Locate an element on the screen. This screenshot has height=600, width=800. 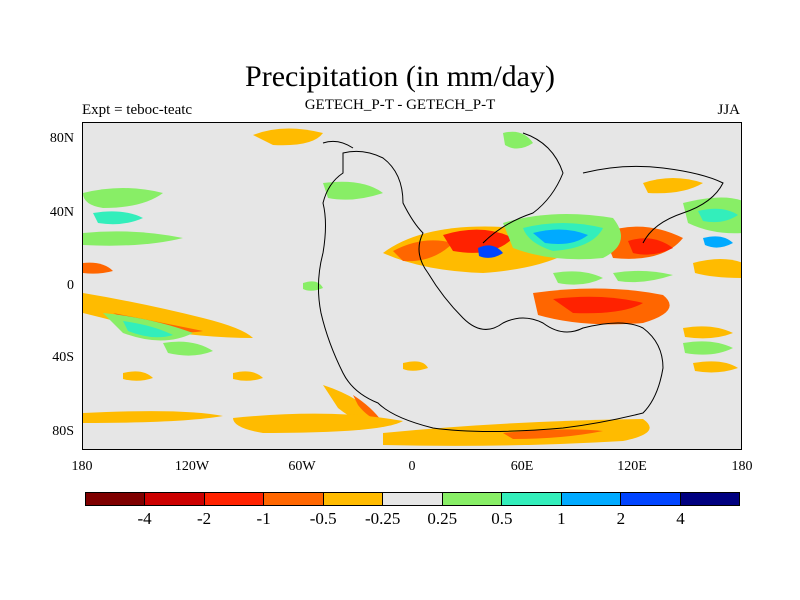
colorbar is located at coordinates (412, 499).